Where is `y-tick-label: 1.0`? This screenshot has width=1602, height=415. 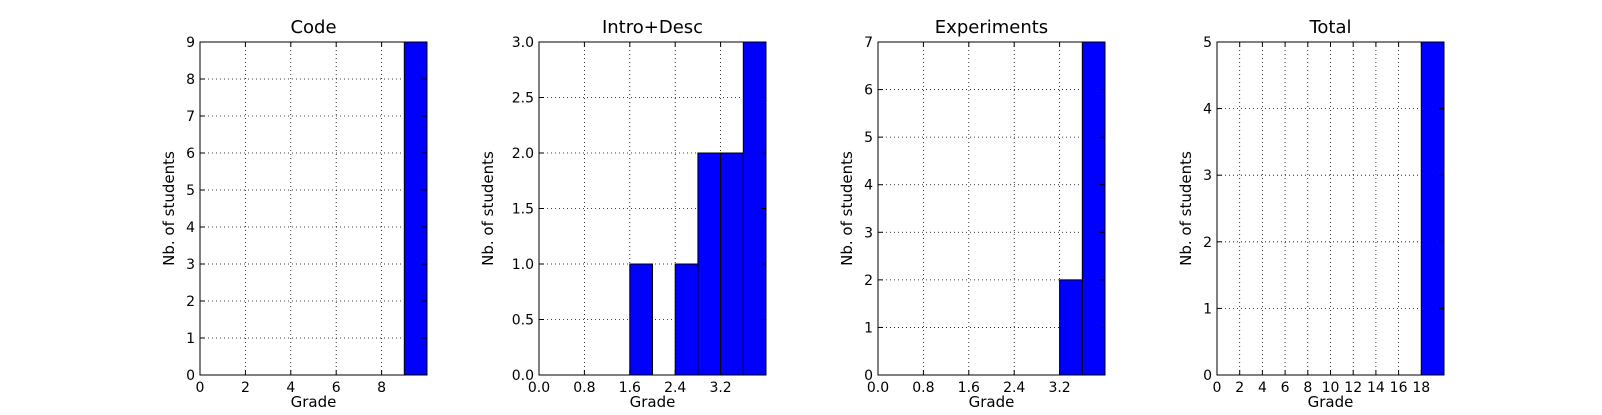 y-tick-label: 1.0 is located at coordinates (523, 265).